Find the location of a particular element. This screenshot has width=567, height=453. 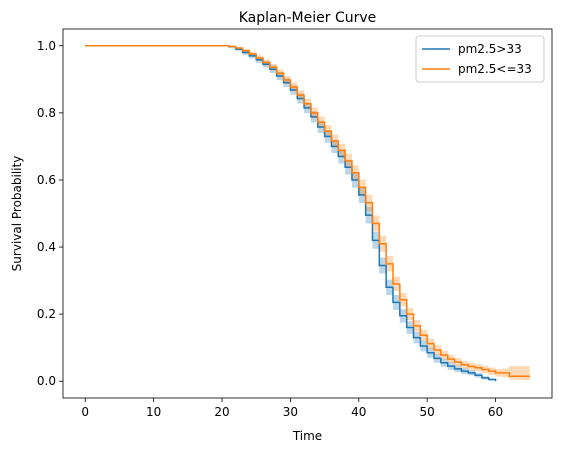

x-tick-label: 40 is located at coordinates (358, 412).